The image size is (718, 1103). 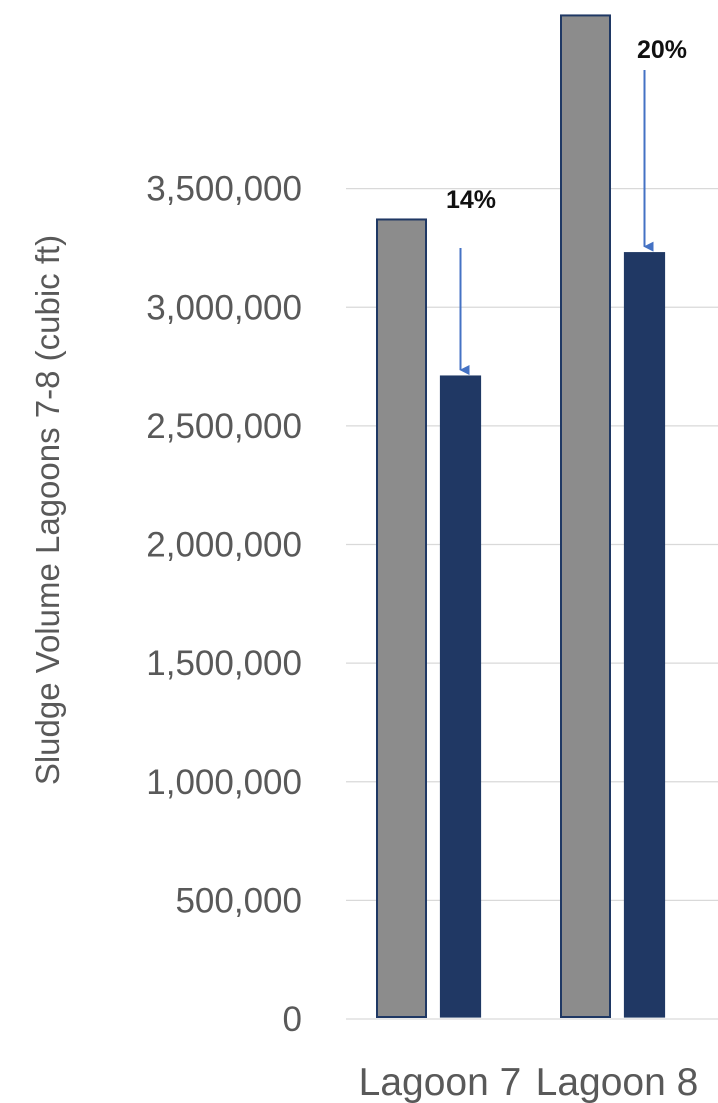 What do you see at coordinates (224, 545) in the screenshot?
I see `y-tick-label: 2,000,000` at bounding box center [224, 545].